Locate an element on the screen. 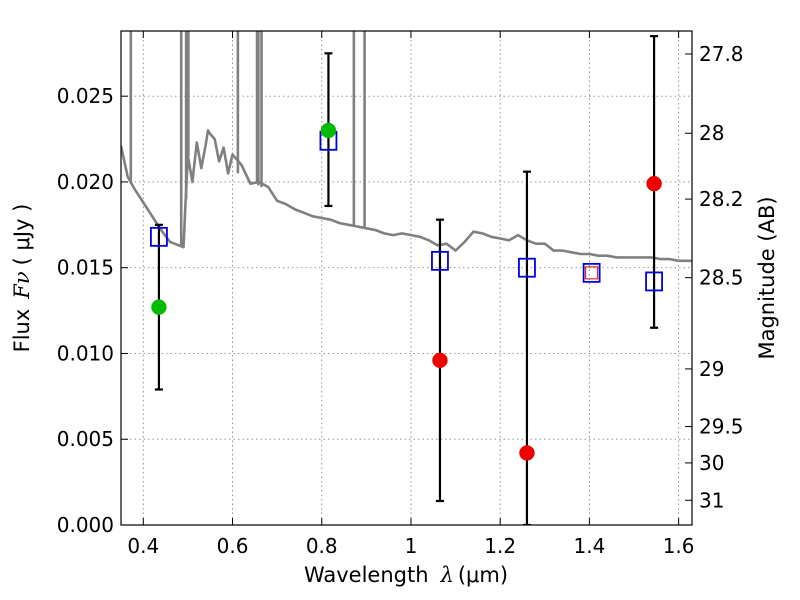 Image resolution: width=800 pixels, height=600 pixels. right-tick-label: 28.5 is located at coordinates (721, 278).